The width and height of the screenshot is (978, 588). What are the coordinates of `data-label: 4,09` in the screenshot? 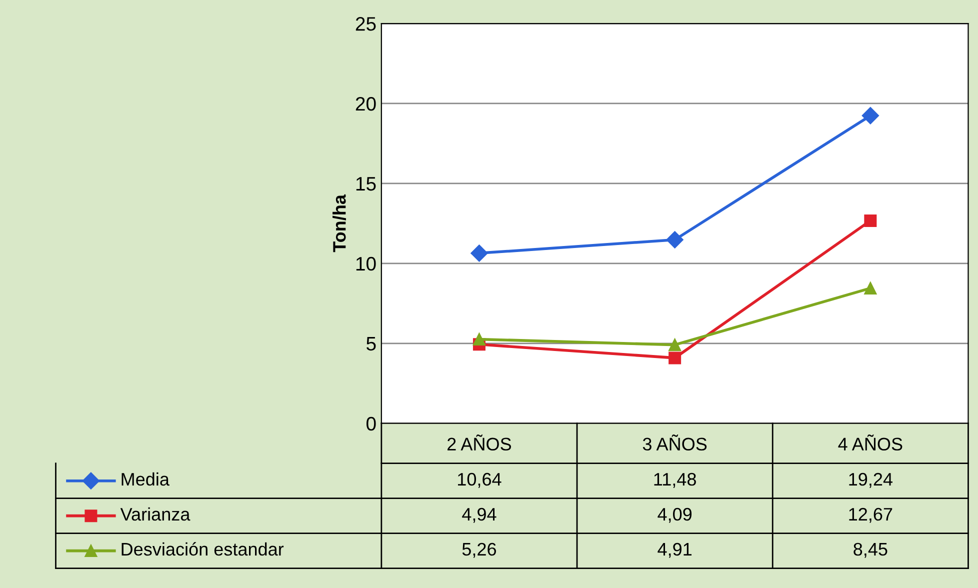 It's located at (675, 515).